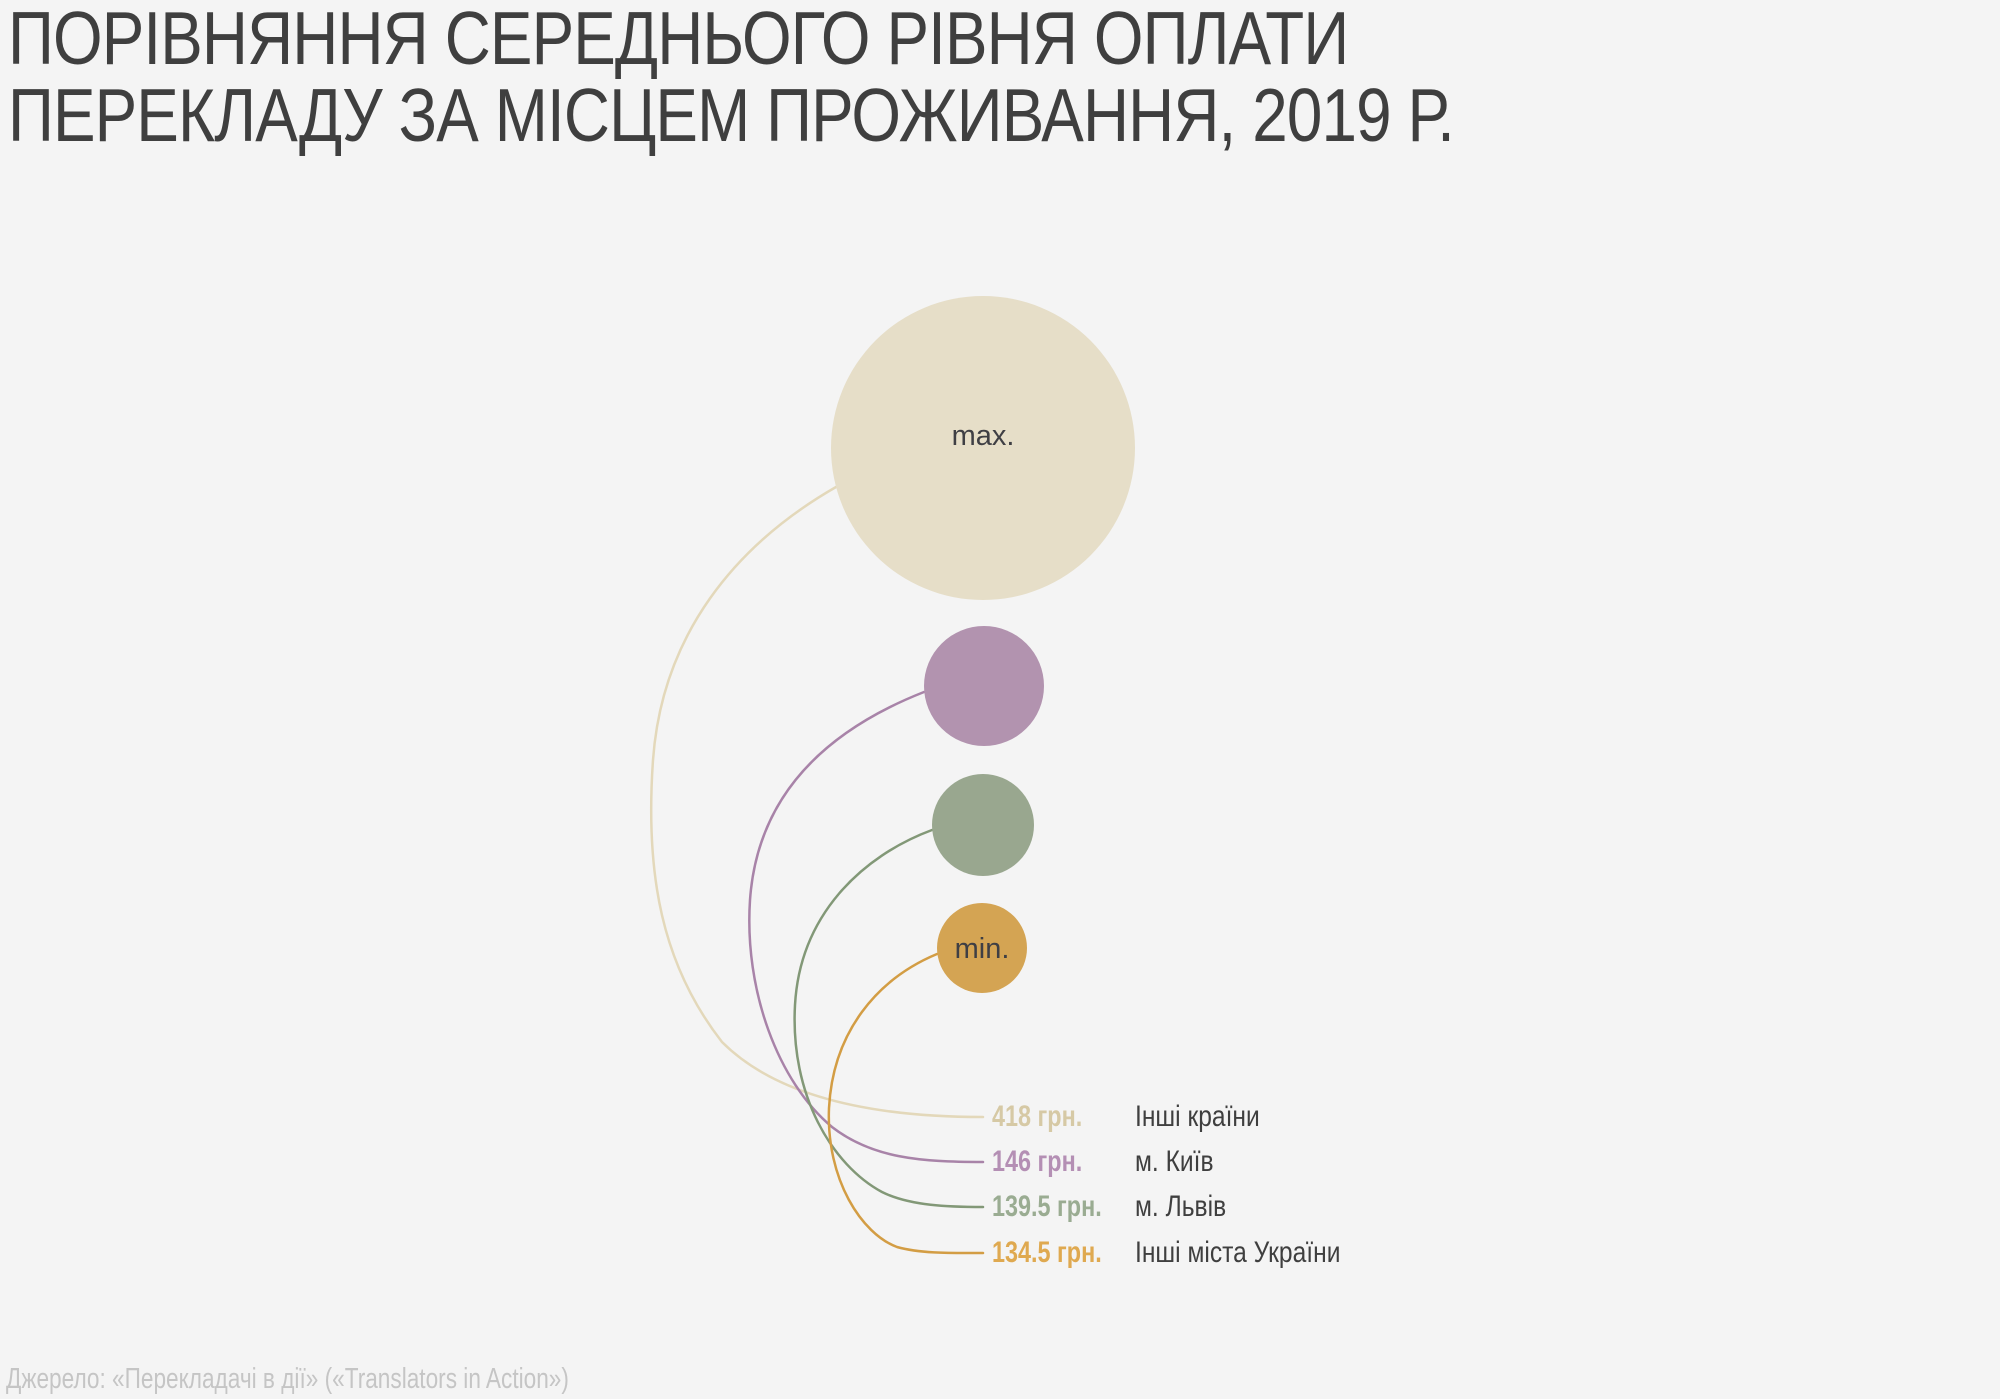 The width and height of the screenshot is (2000, 1399). I want to click on legend-row-kyiv: 146 грн. м. Київ, so click(1312, 1162).